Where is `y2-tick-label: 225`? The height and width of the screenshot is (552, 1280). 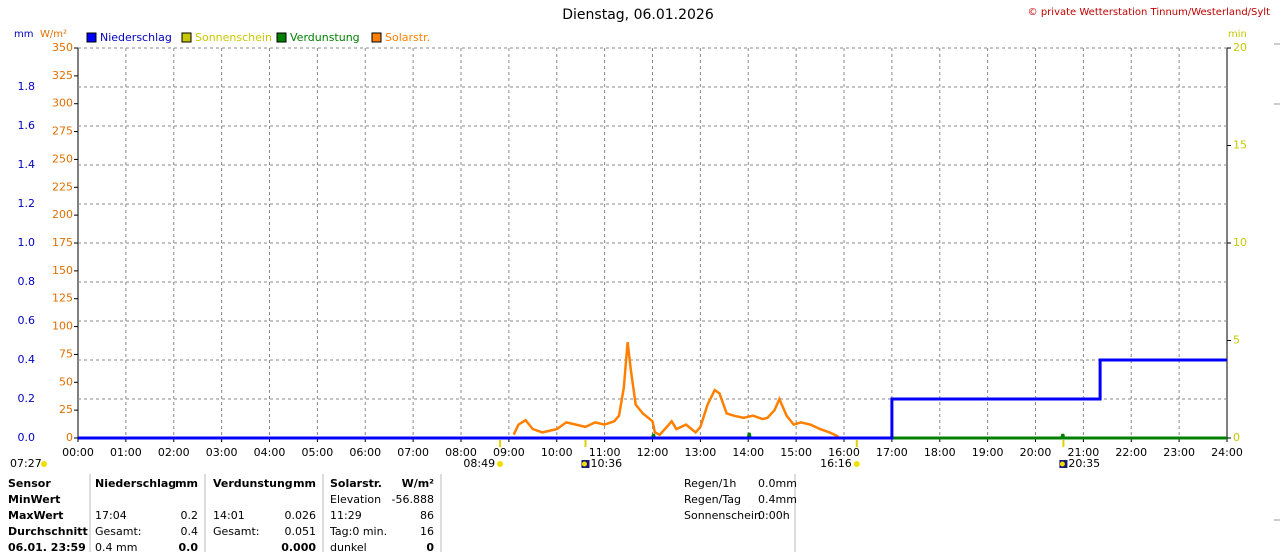
y2-tick-label: 225 is located at coordinates (62, 186).